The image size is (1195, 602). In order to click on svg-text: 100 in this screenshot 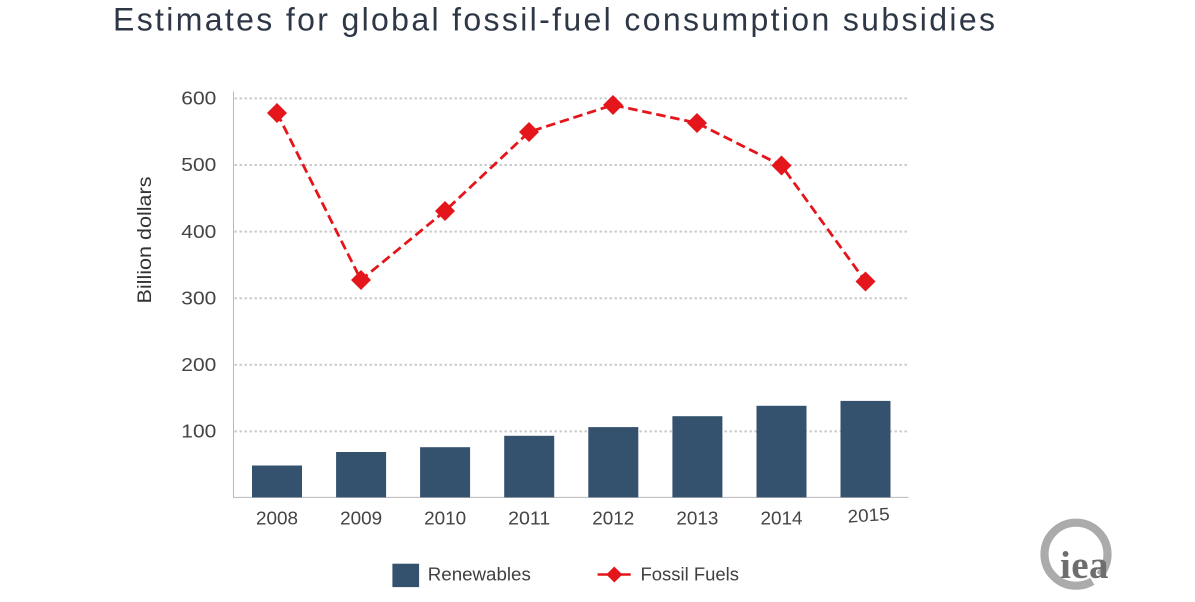, I will do `click(198, 432)`.